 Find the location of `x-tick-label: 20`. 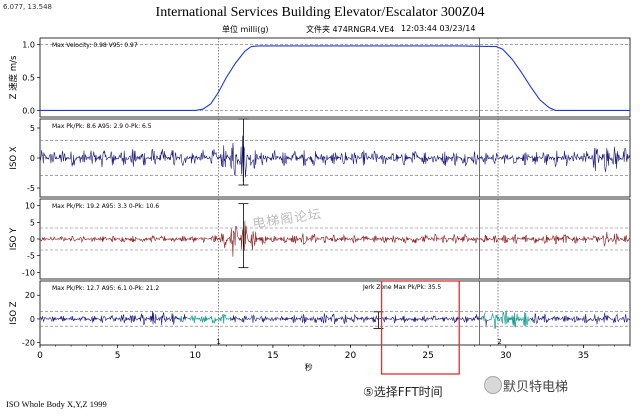

x-tick-label: 20 is located at coordinates (351, 356).